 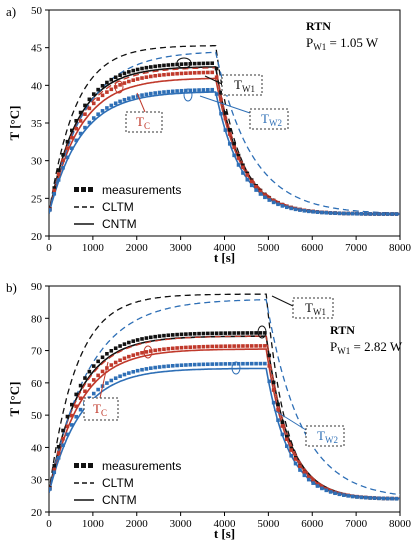 I want to click on subtitle-main: P, so click(x=309, y=42).